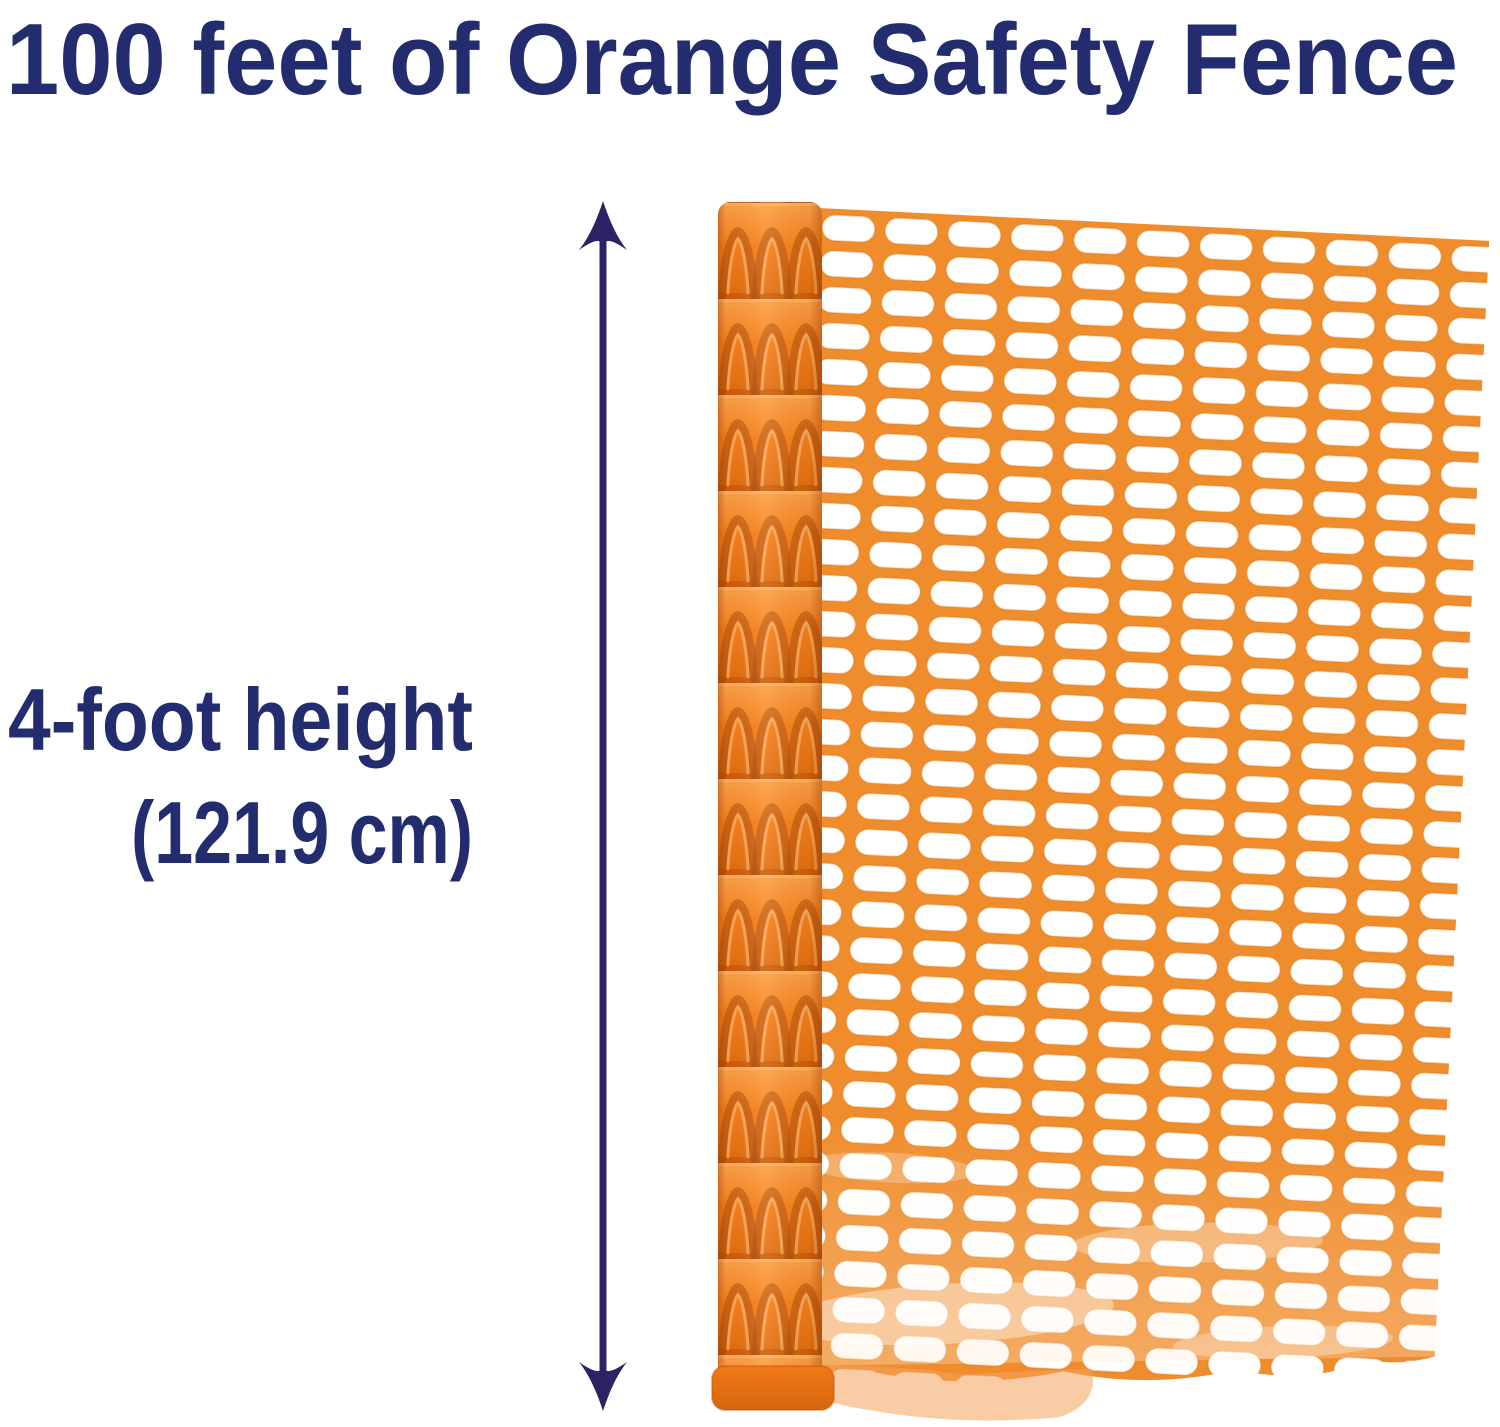  Describe the element at coordinates (934, 1393) in the screenshot. I see `mesh-draped-flap` at that location.